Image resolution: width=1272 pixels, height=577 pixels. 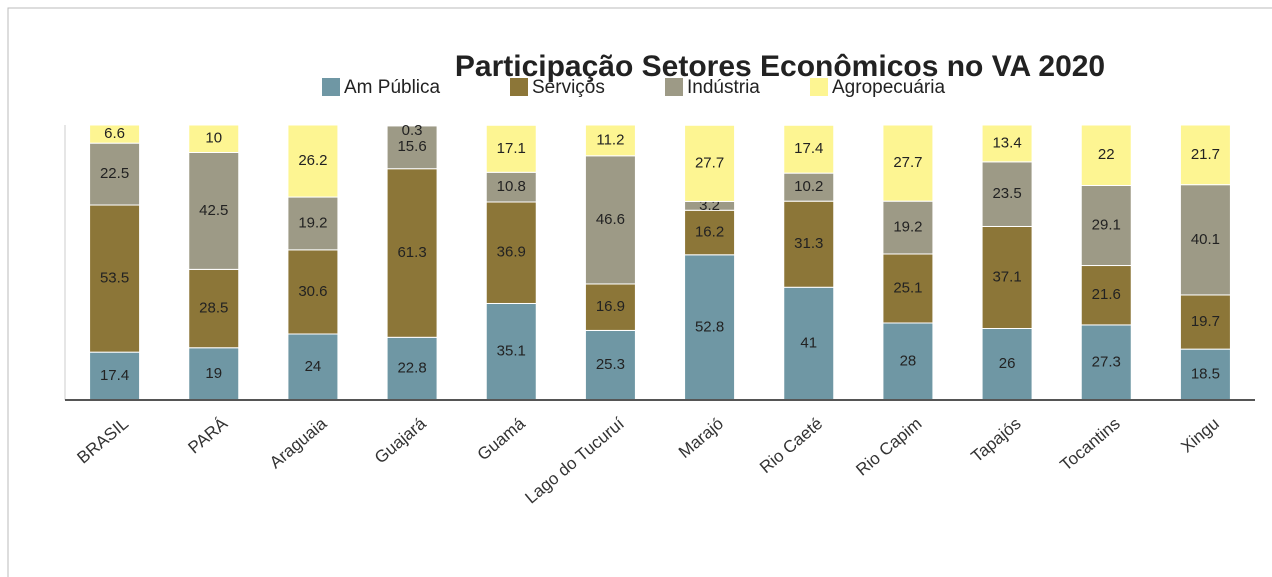 What do you see at coordinates (610, 364) in the screenshot?
I see `data-label: 25.3` at bounding box center [610, 364].